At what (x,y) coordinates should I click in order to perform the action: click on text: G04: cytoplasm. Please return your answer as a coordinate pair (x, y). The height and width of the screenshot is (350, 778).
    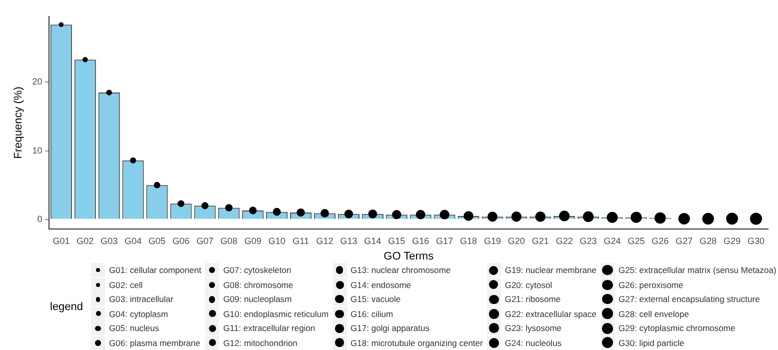
    Looking at the image, I should click on (138, 313).